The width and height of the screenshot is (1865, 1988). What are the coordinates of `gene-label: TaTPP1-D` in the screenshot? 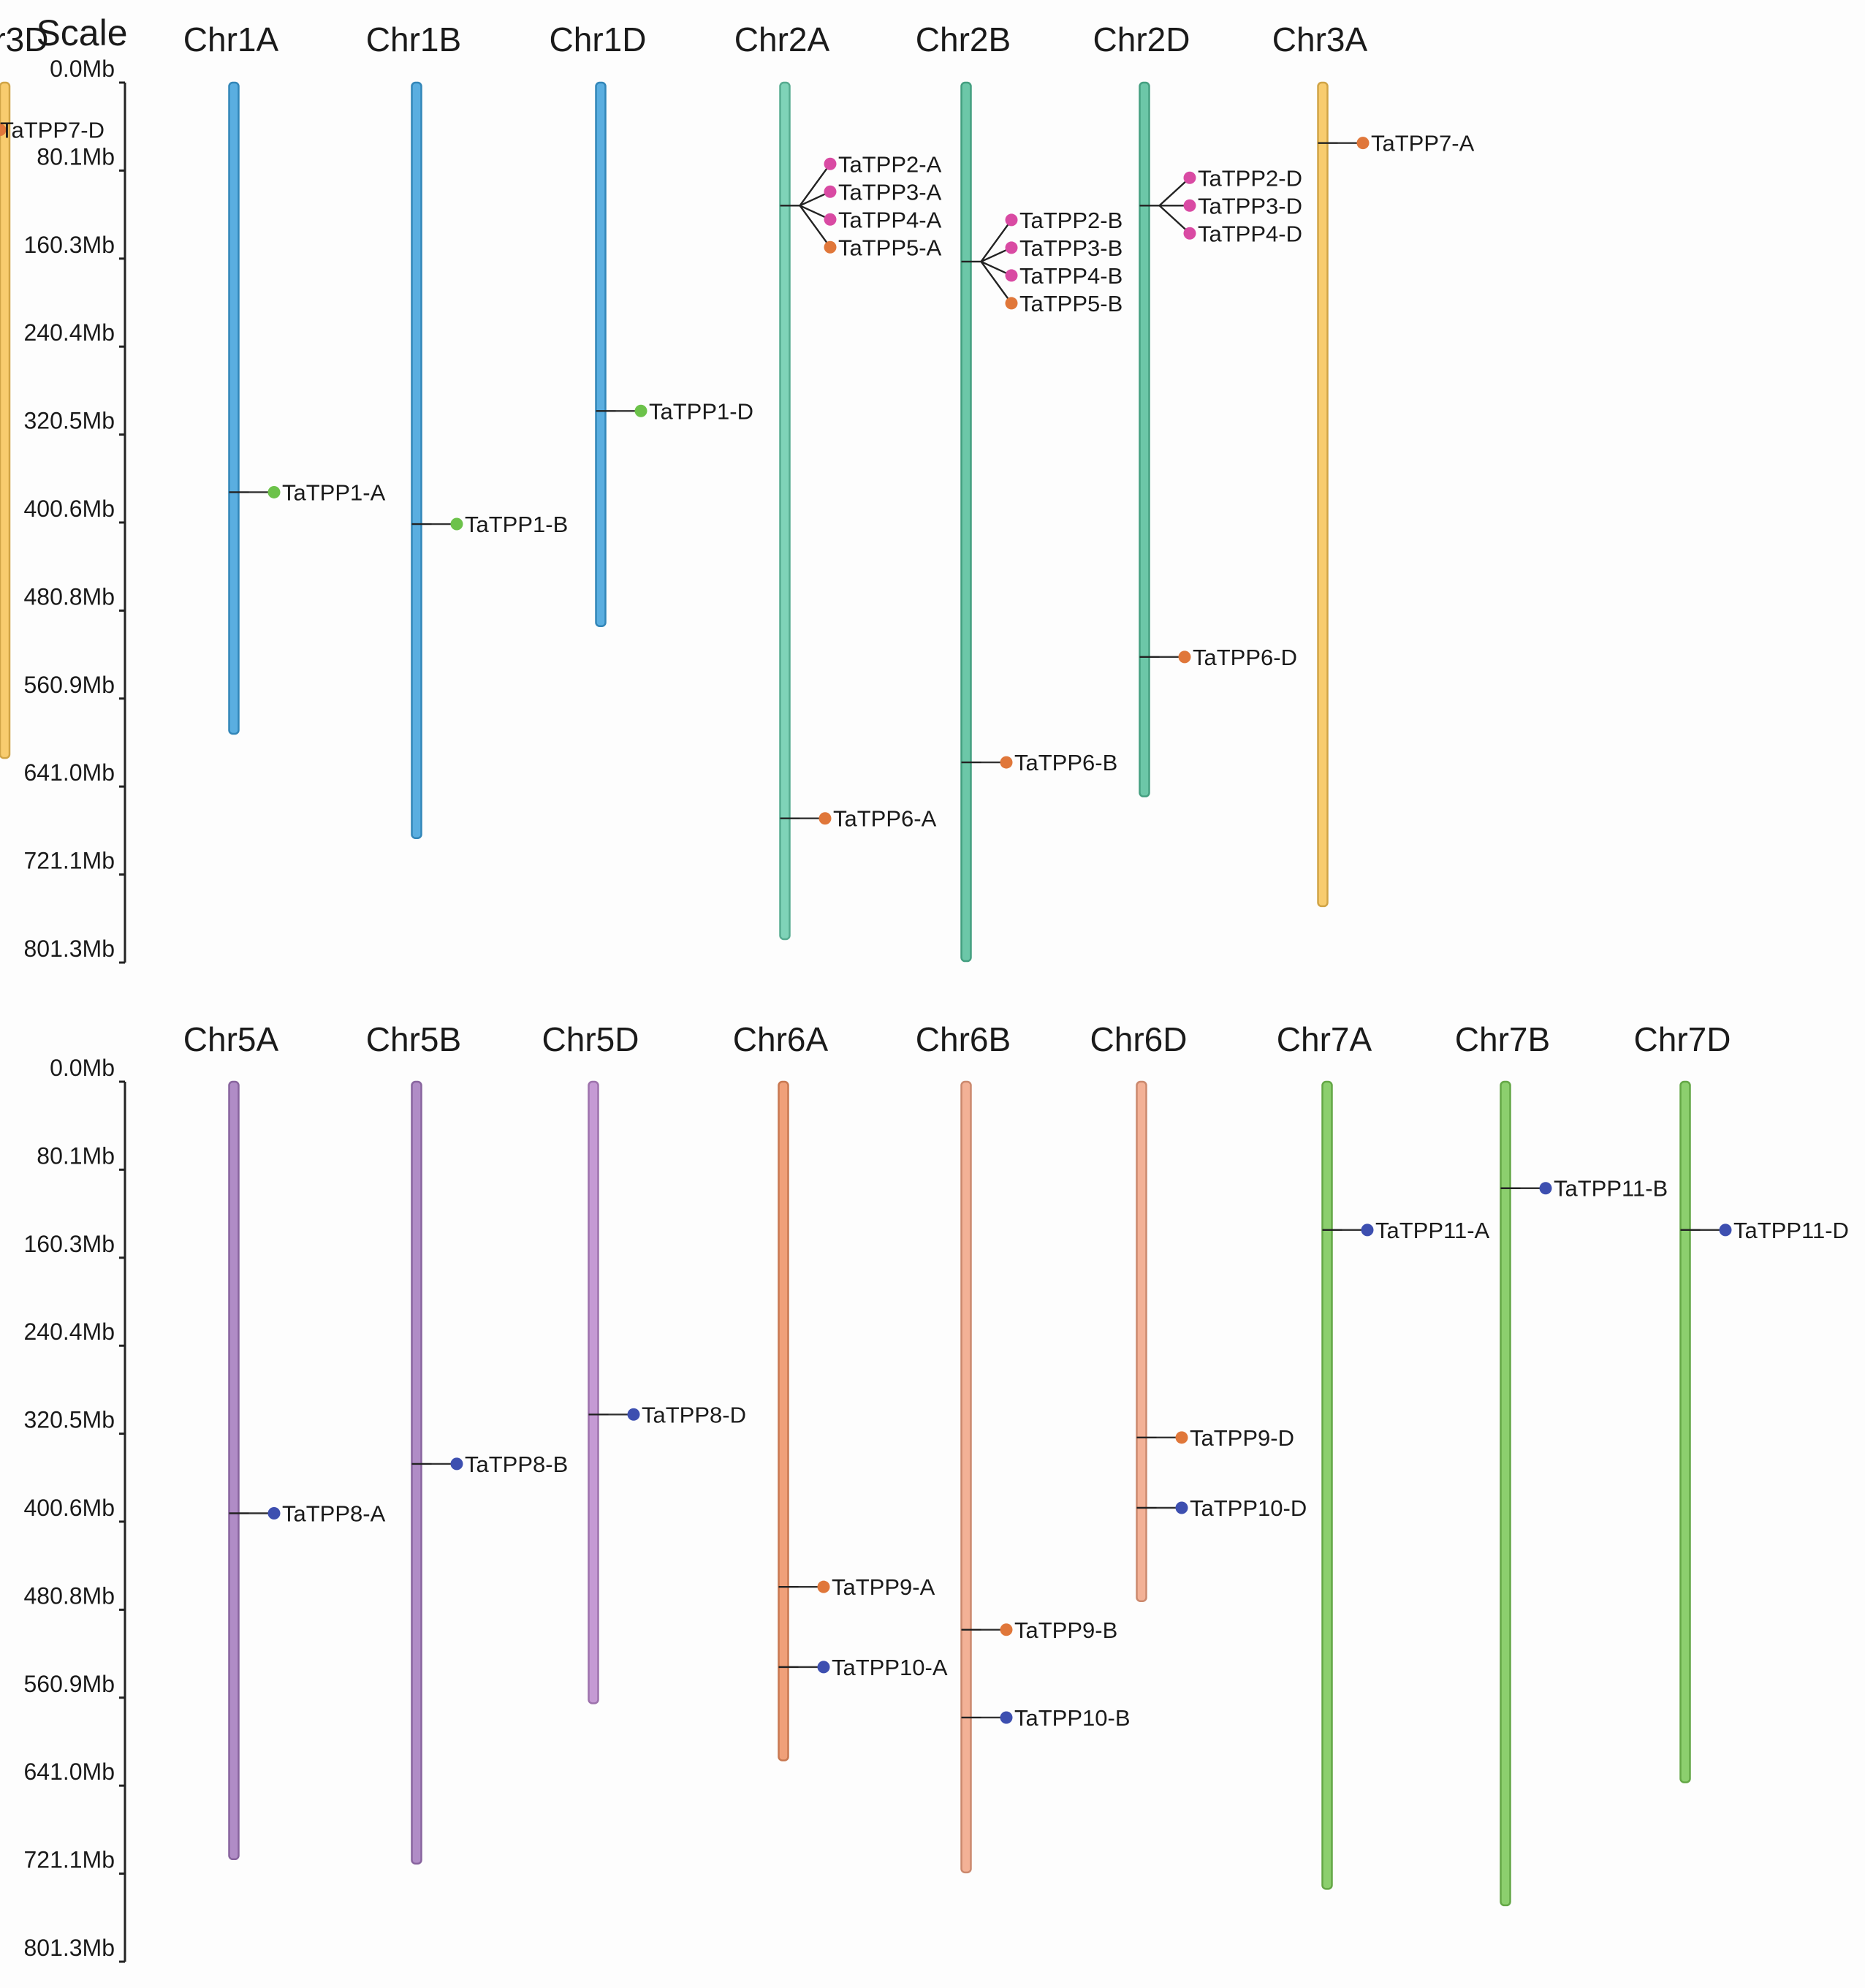 It's located at (701, 411).